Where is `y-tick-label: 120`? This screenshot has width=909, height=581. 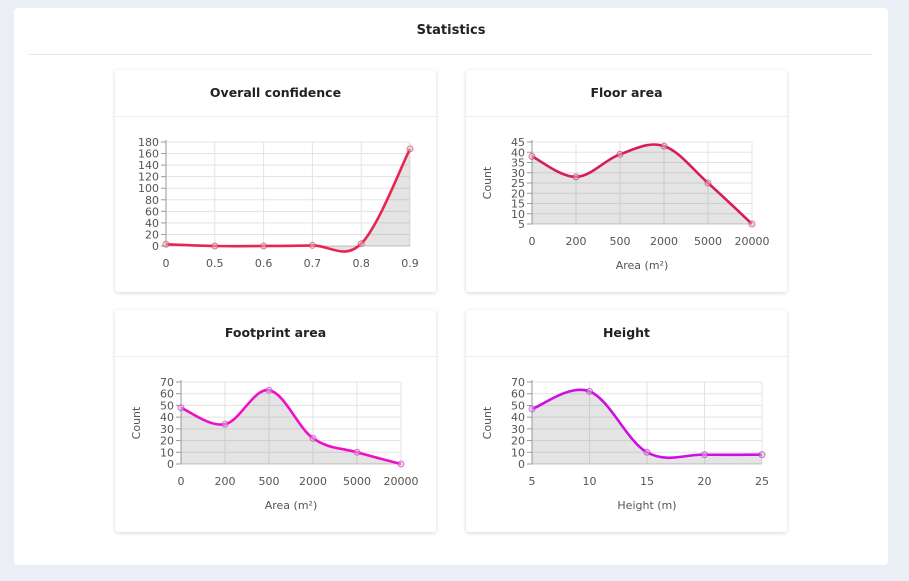 y-tick-label: 120 is located at coordinates (148, 177).